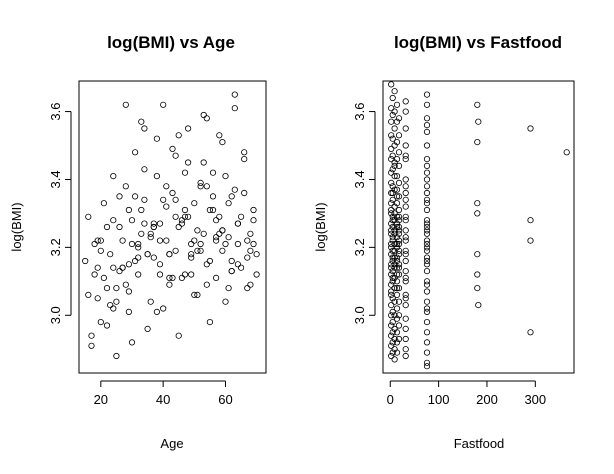 The height and width of the screenshot is (474, 614). I want to click on x-tick-label: 40, so click(163, 399).